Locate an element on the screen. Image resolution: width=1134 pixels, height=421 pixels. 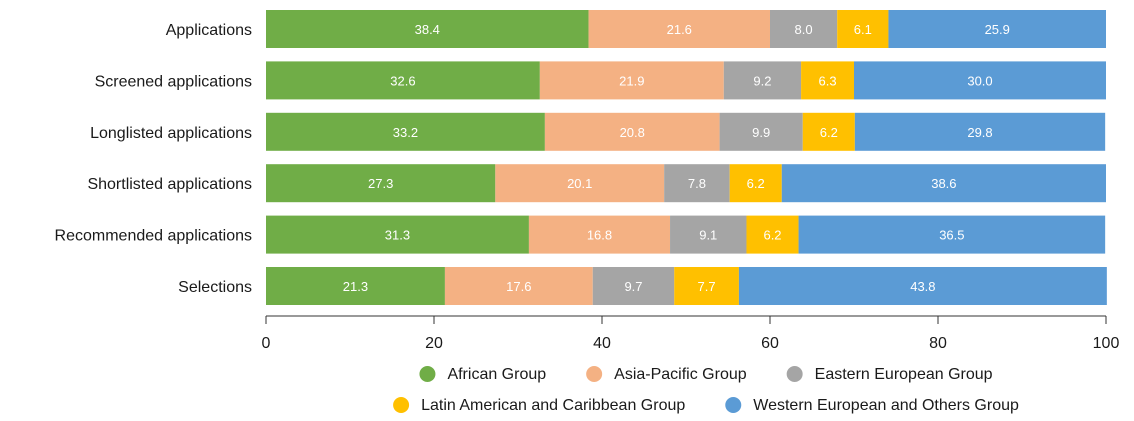
data-label-longlisted-applications-eastern-european-group: 9.9 is located at coordinates (761, 132).